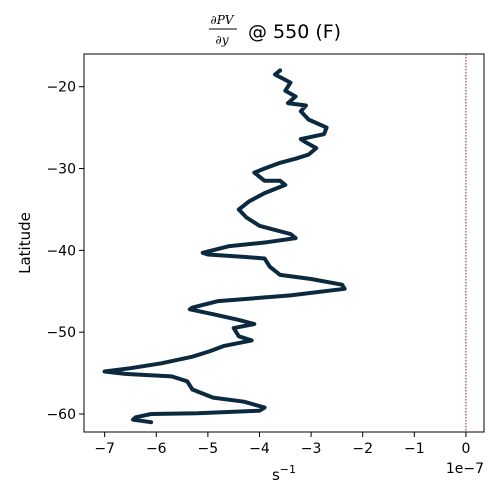  I want to click on x-axis-ticks: −7 −6 −5 −4 −3 −2 −1 0, so click(282, 444).